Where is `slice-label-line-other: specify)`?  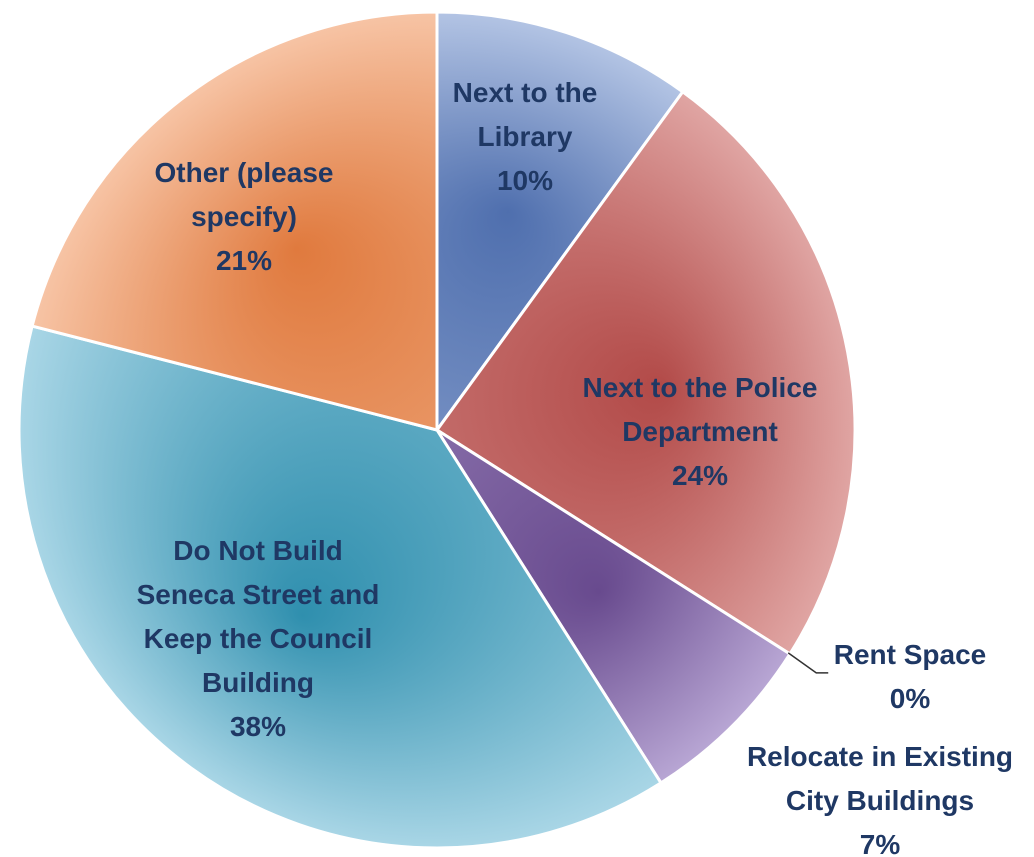 slice-label-line-other: specify) is located at coordinates (244, 216).